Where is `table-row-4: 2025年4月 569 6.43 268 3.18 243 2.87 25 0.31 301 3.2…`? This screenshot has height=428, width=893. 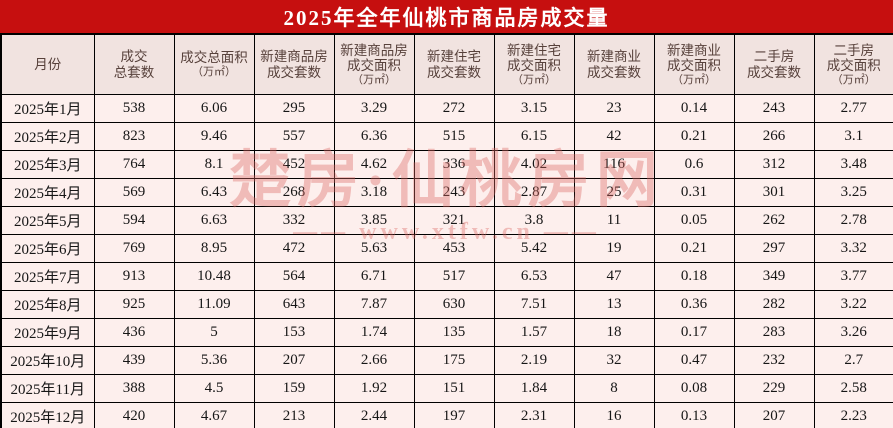
table-row-4: 2025年4月 569 6.43 268 3.18 243 2.87 25 0.31 301 3.2… is located at coordinates (446, 192).